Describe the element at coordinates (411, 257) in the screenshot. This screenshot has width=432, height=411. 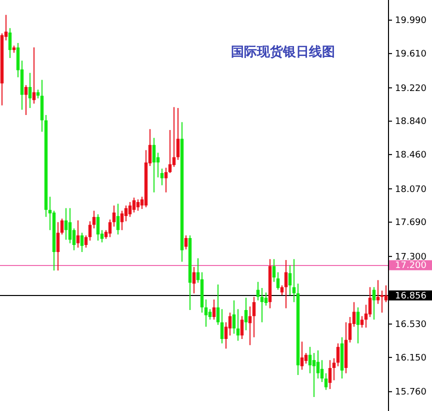
I see `y-tick-label: 17.300` at that location.